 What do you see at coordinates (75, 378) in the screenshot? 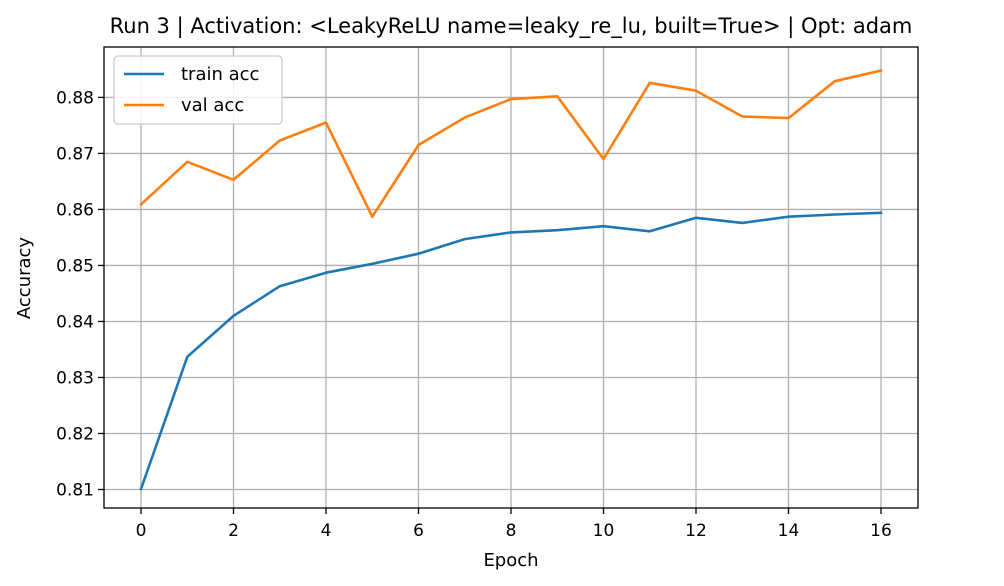
I see `y-tick-label: 0.83` at bounding box center [75, 378].